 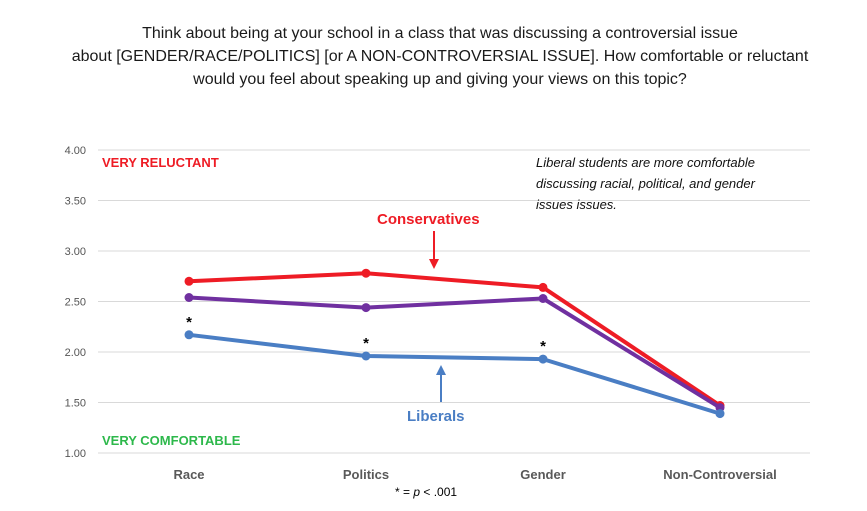 What do you see at coordinates (171, 440) in the screenshot?
I see `very-comfortable-label: VERY COMFORTABLE` at bounding box center [171, 440].